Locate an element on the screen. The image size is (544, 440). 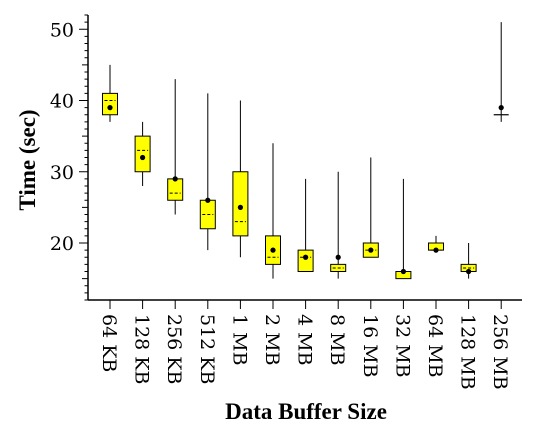
box-1-mb is located at coordinates (240, 179).